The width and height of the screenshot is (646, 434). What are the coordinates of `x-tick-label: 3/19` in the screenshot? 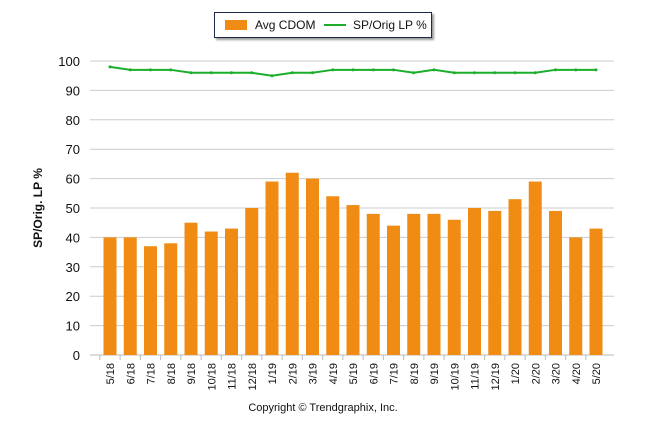 It's located at (314, 373).